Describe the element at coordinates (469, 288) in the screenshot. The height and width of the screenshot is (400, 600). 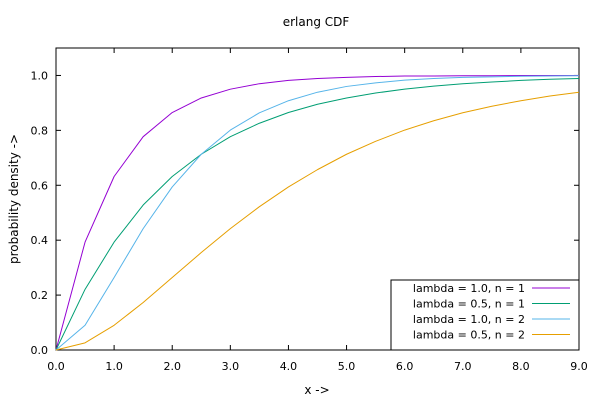
I see `legend-label-1: lambda = 1.0, n = 1` at that location.